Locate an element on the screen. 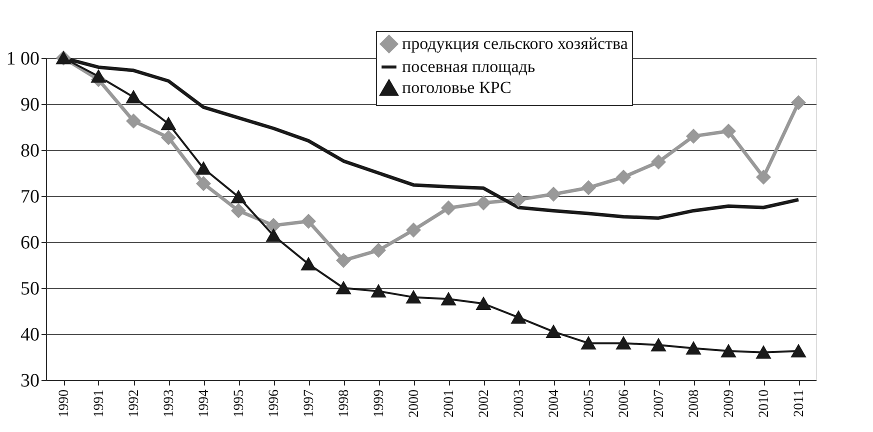 The height and width of the screenshot is (432, 873). x-tick-label: 2006 is located at coordinates (624, 404).